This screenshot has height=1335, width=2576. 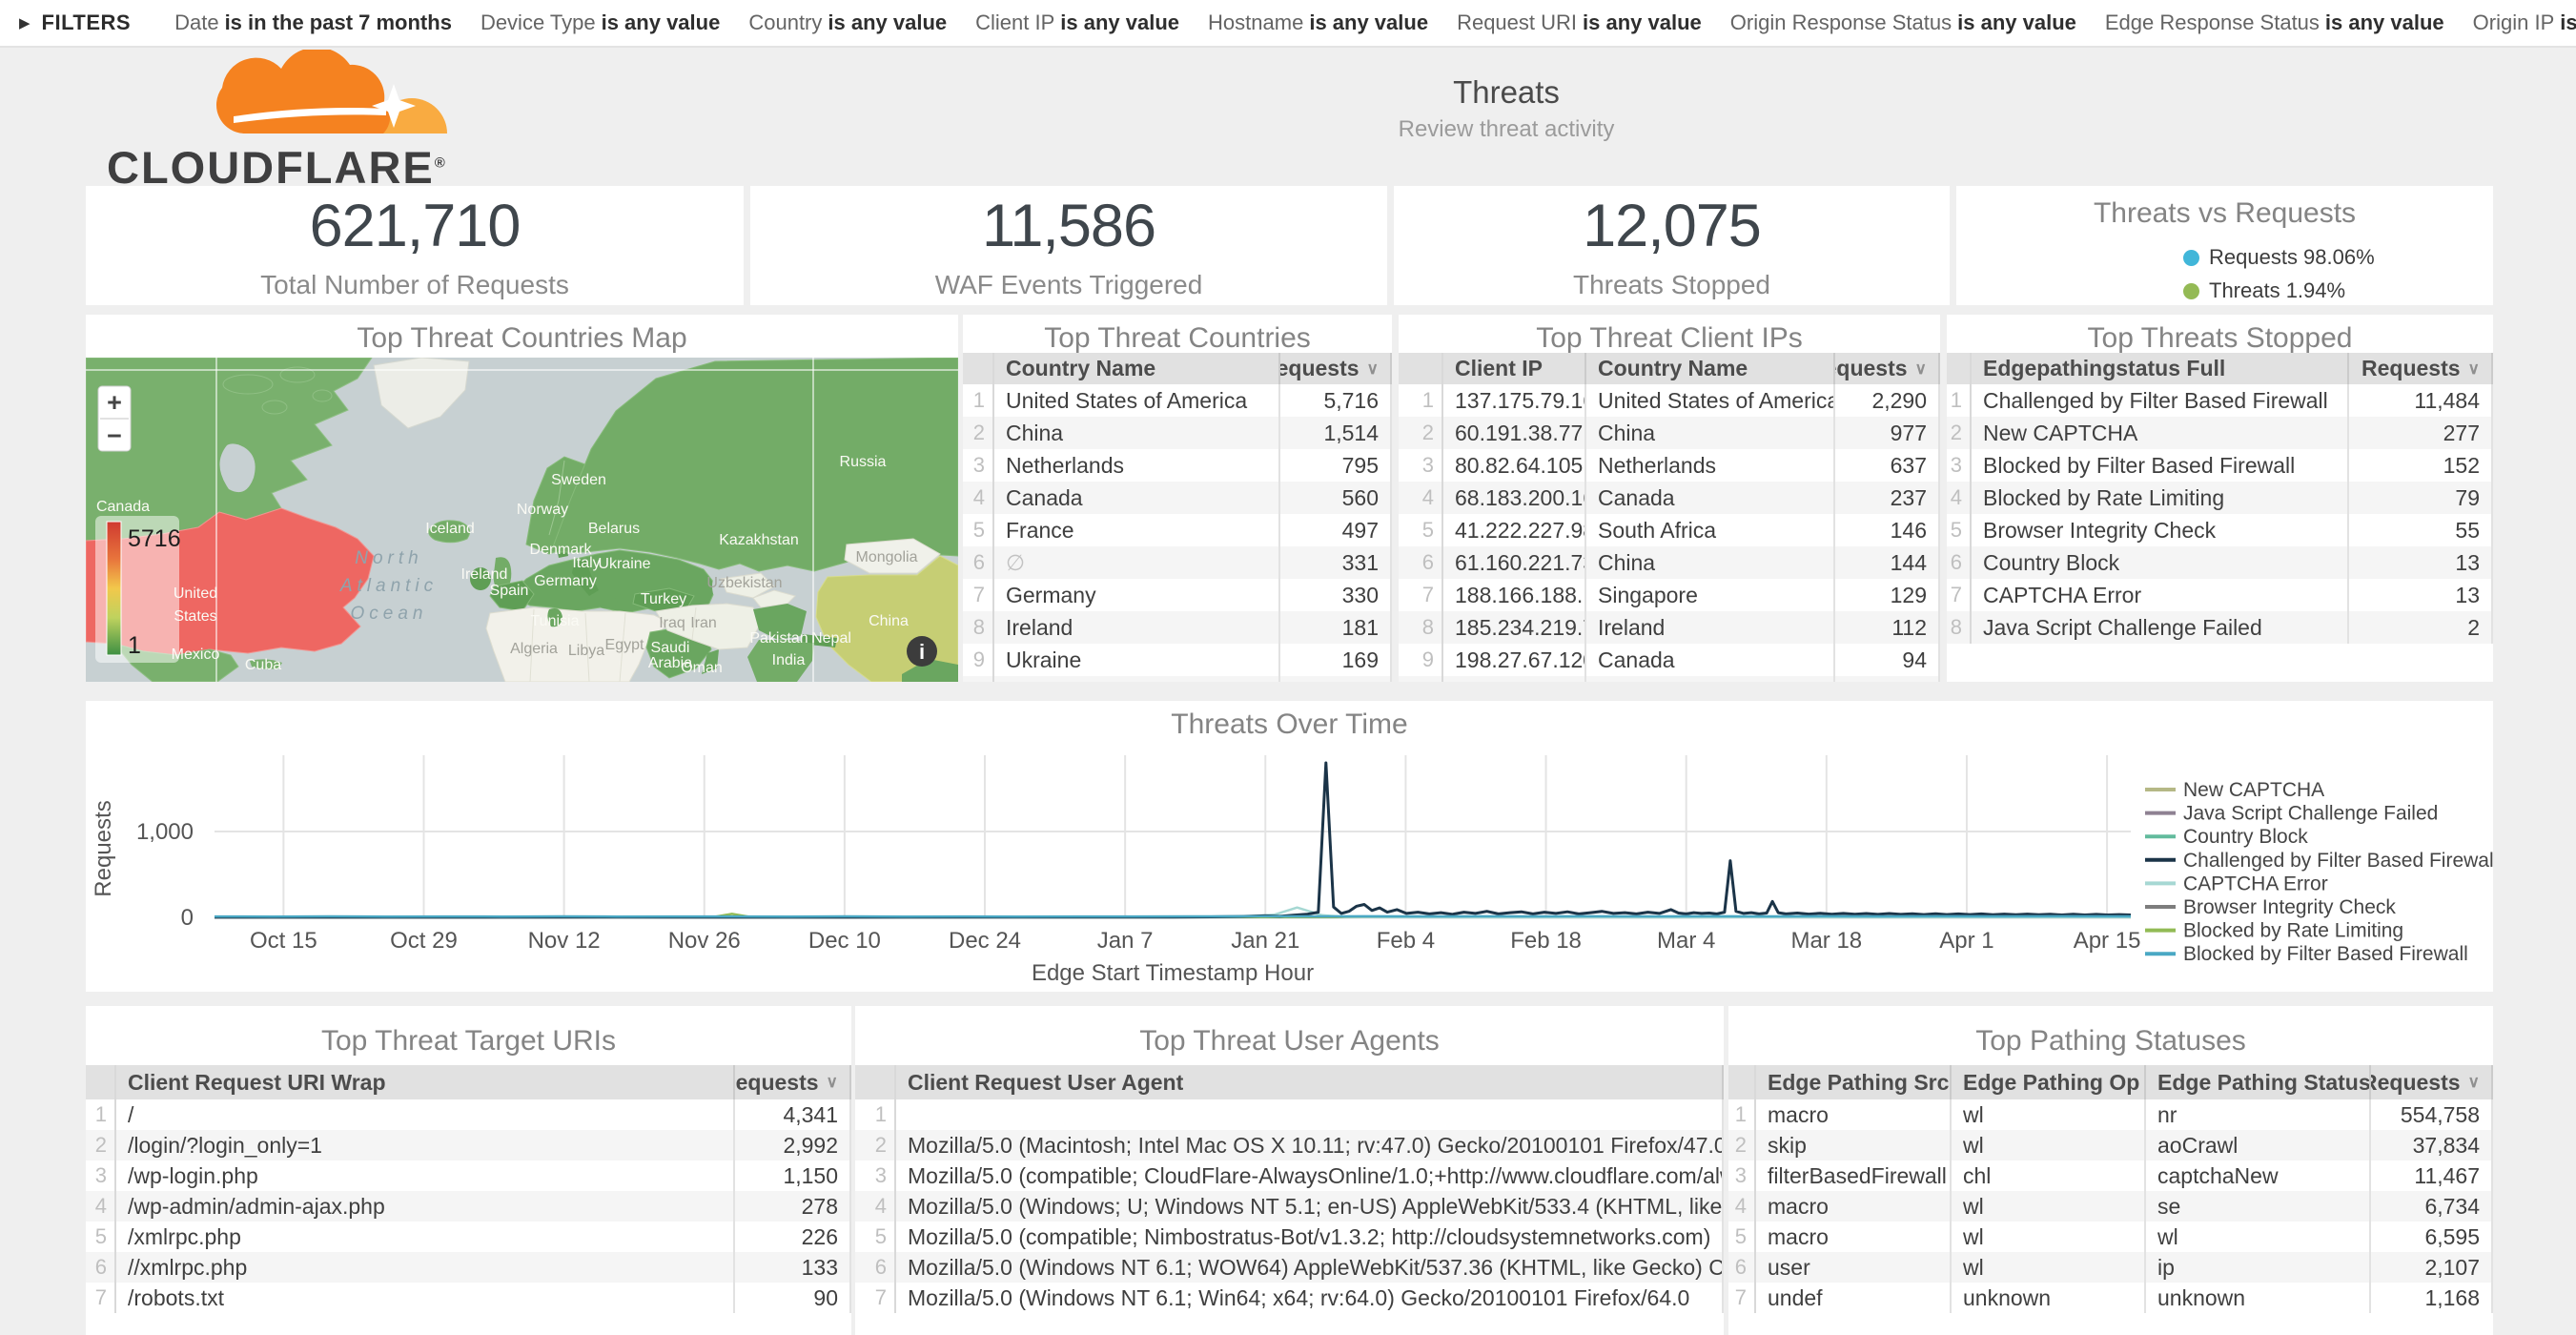 I want to click on table-row: 2/login/?login_only=1 2,992, so click(x=468, y=1145).